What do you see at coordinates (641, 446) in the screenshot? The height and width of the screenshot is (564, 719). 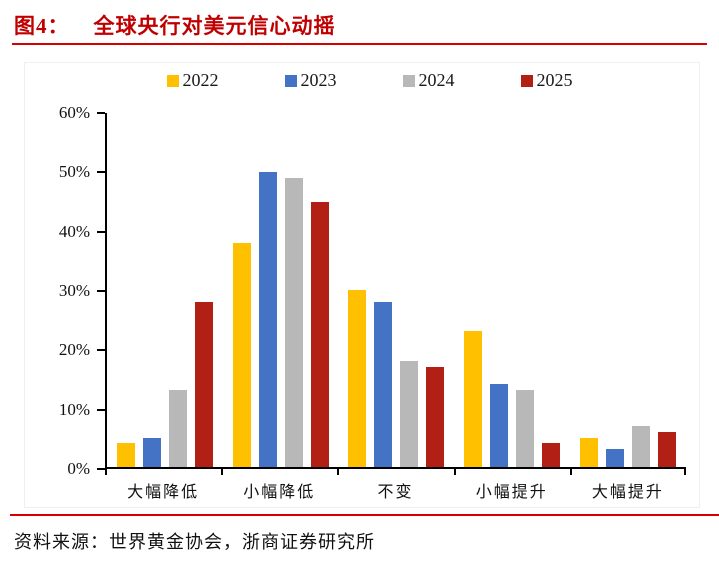 I see `bar-2024-大幅提升` at bounding box center [641, 446].